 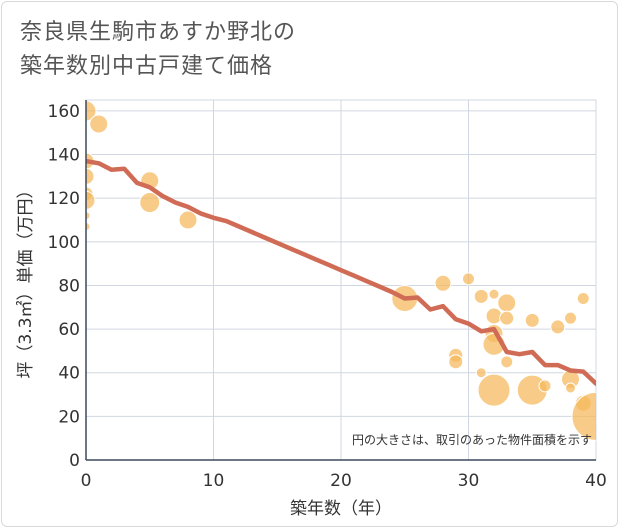 What do you see at coordinates (341, 481) in the screenshot?
I see `x-tick-label: 20` at bounding box center [341, 481].